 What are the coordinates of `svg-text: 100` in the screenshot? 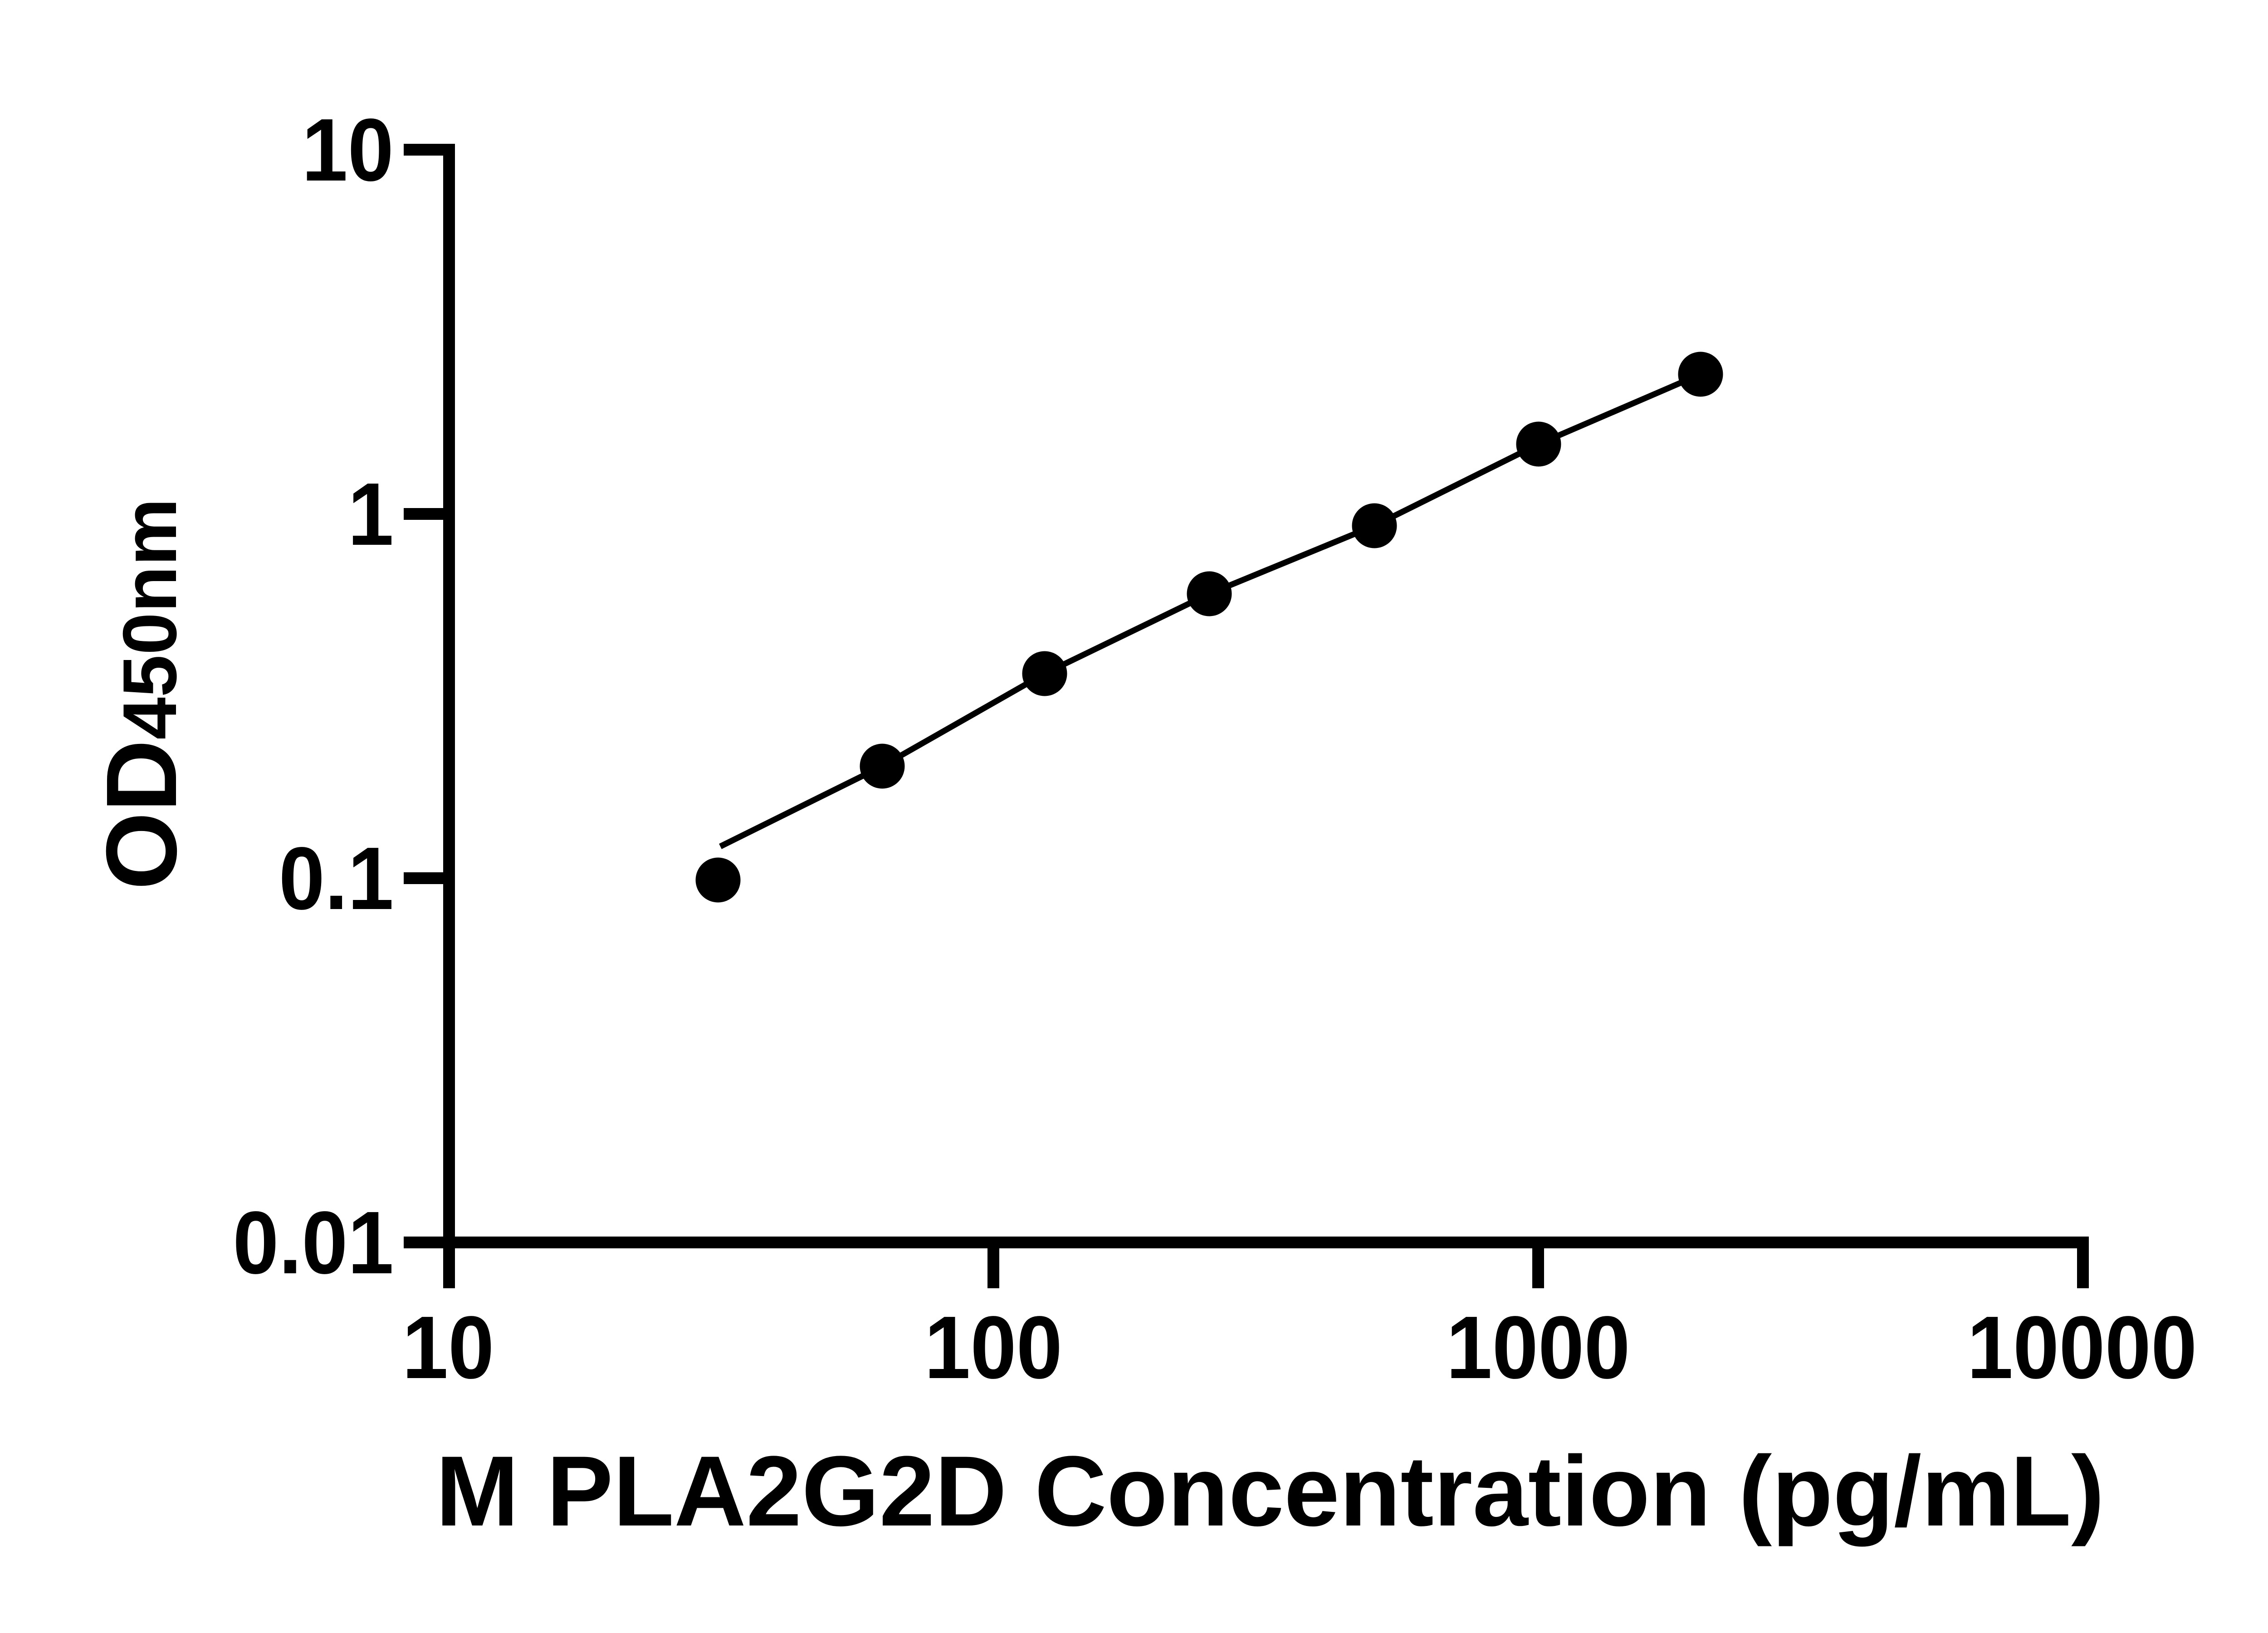 It's located at (993, 1348).